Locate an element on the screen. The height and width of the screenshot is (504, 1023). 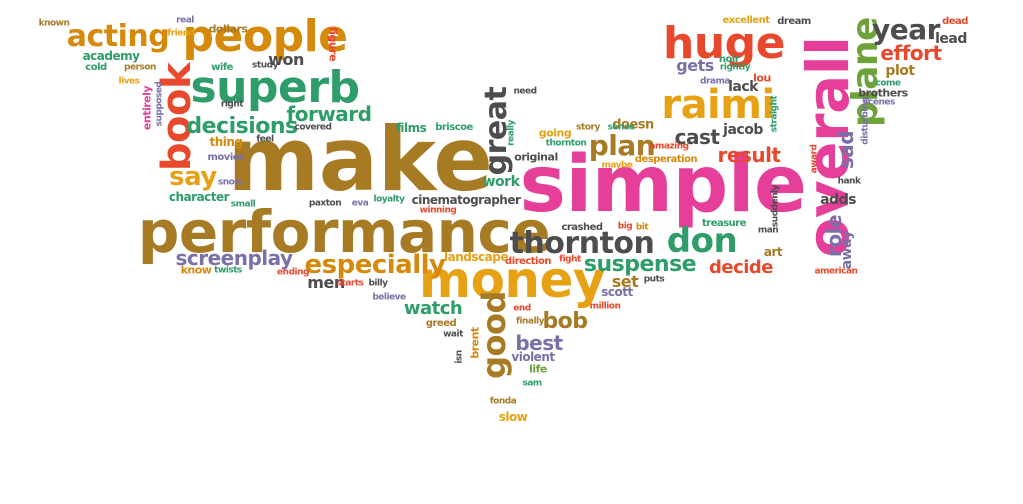
word-cloud-term: superb is located at coordinates (275, 87).